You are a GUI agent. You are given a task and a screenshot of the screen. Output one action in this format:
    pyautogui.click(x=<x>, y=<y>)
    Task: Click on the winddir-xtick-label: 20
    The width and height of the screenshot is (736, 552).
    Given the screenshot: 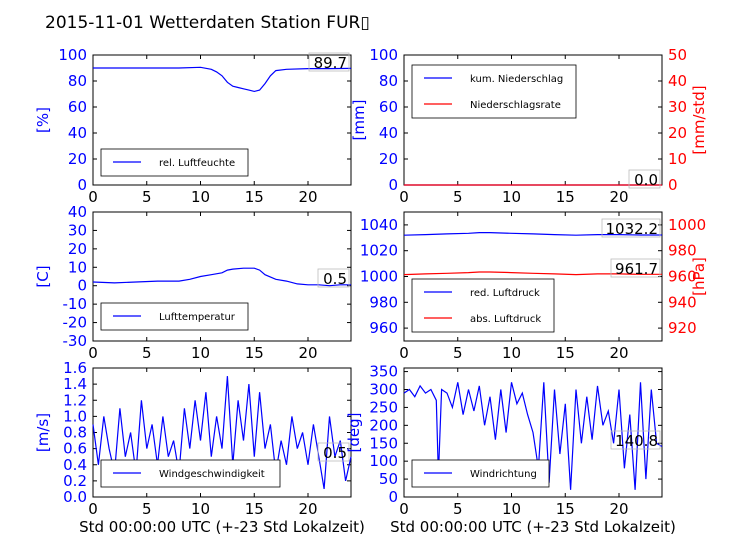 What is the action you would take?
    pyautogui.click(x=618, y=509)
    